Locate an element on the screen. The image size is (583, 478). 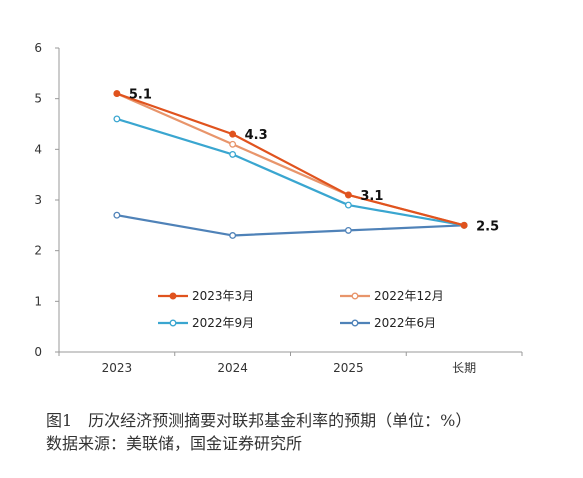
y-tick-label: 5 is located at coordinates (38, 99).